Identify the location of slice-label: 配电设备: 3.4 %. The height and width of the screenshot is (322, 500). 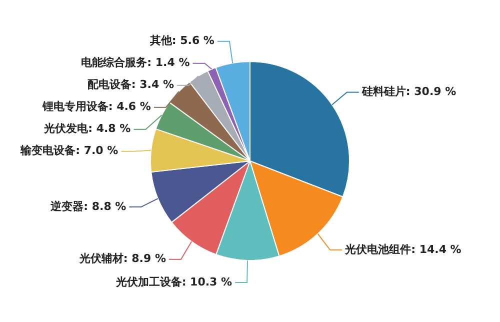
(130, 85).